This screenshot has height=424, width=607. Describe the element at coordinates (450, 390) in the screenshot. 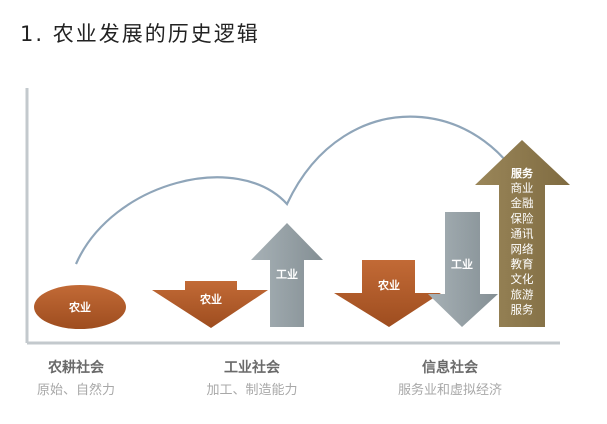

I see `era-desc-information: 服务业和虚拟经济` at that location.